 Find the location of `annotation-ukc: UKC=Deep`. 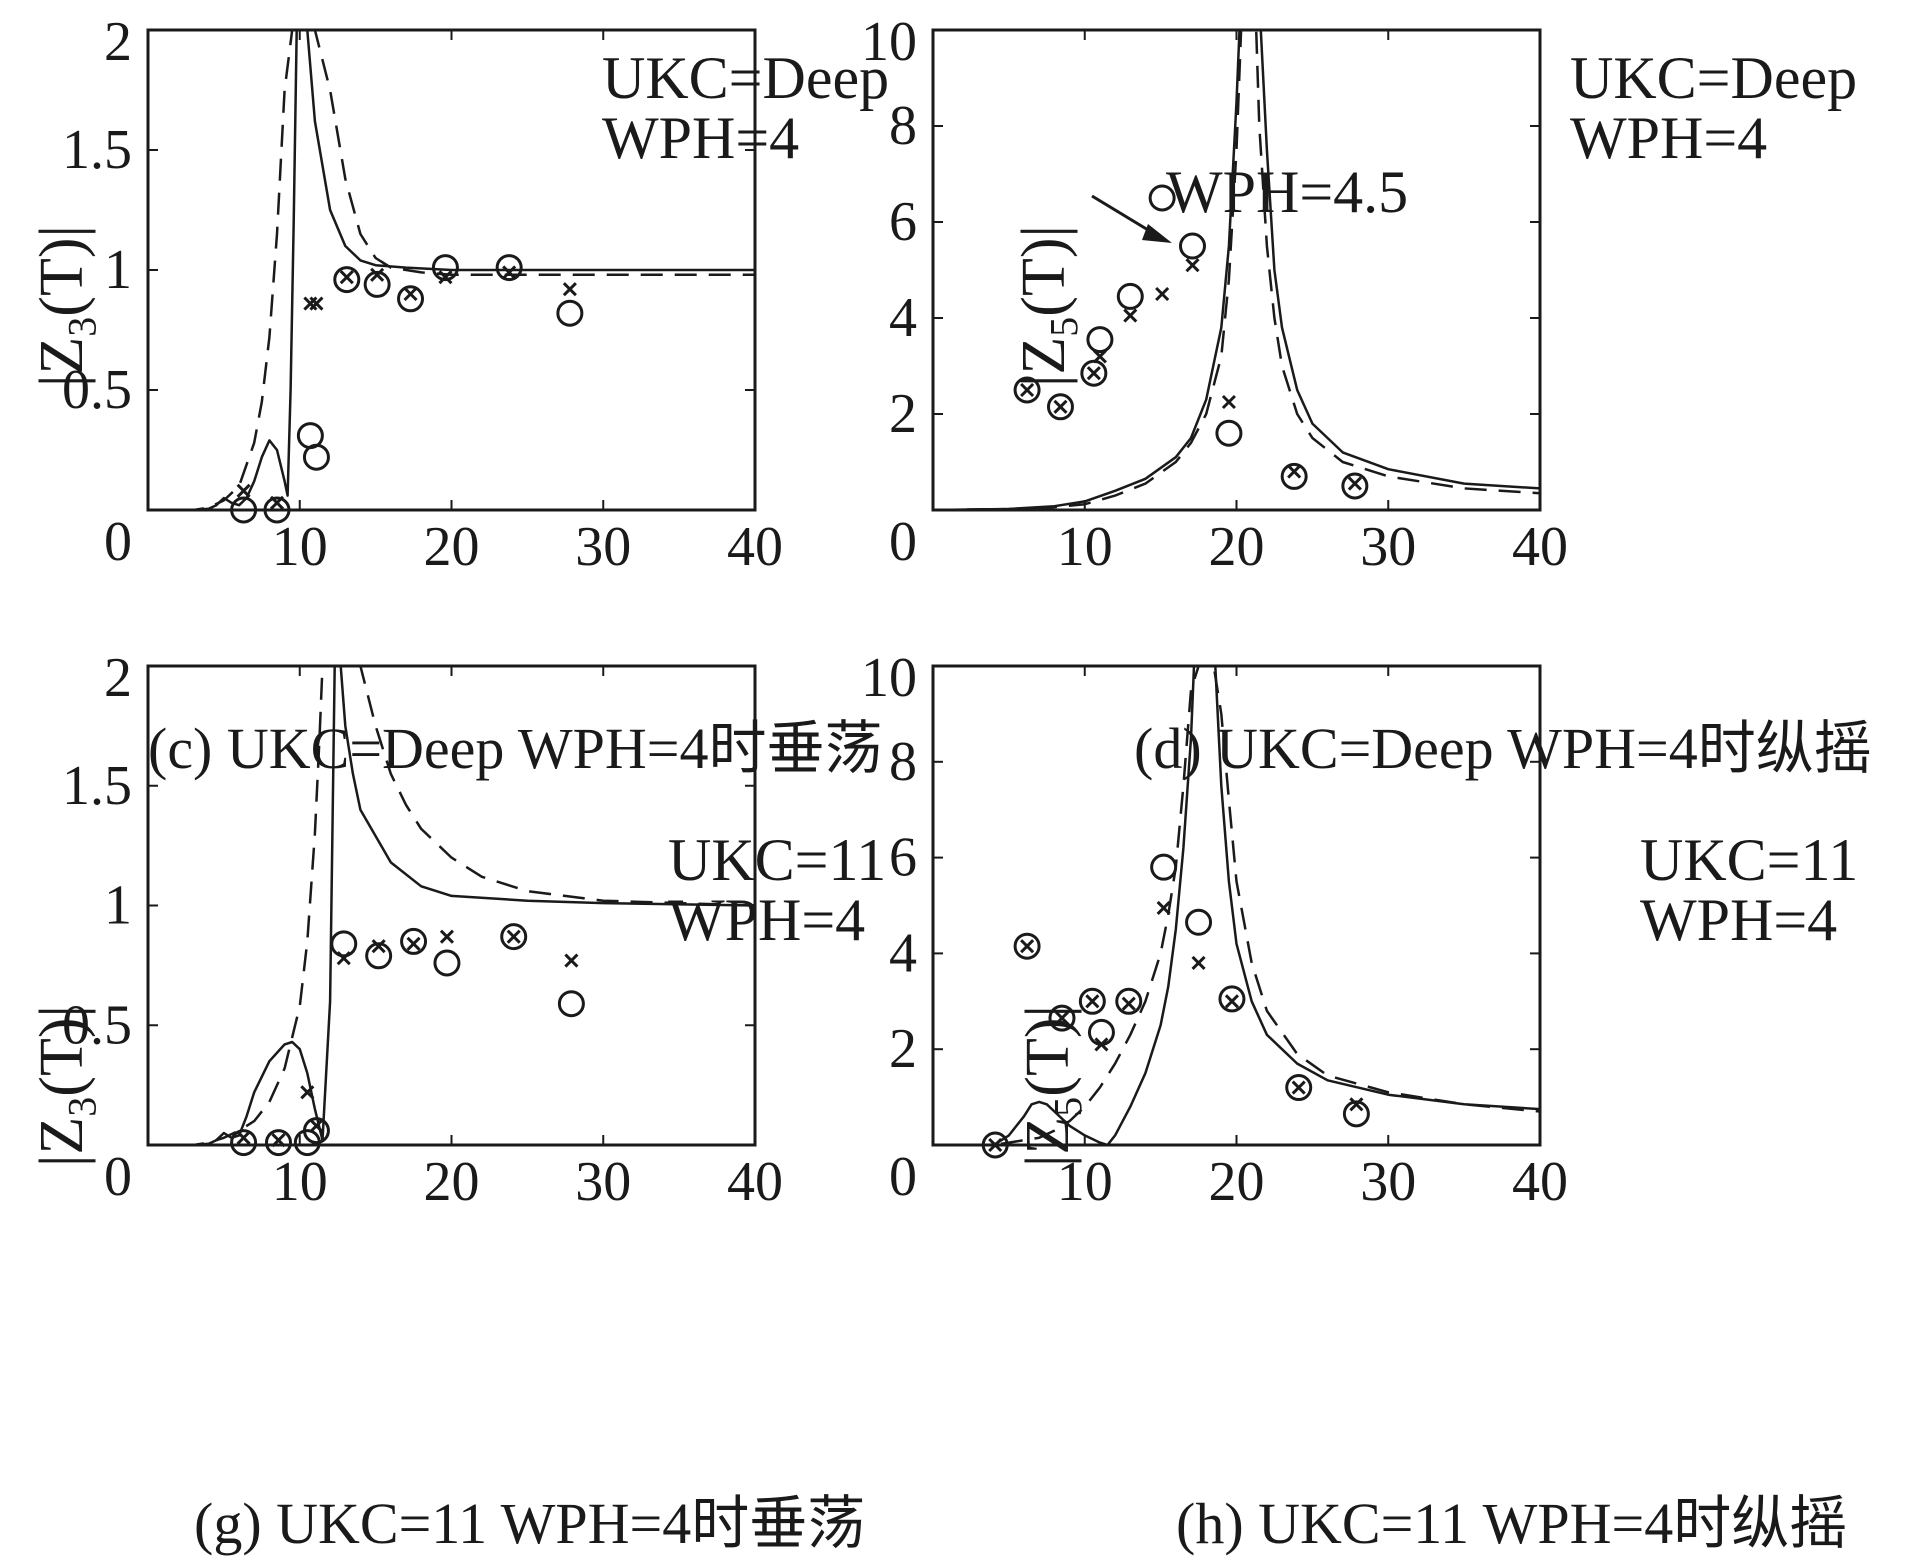

annotation-ukc: UKC=Deep is located at coordinates (746, 78).